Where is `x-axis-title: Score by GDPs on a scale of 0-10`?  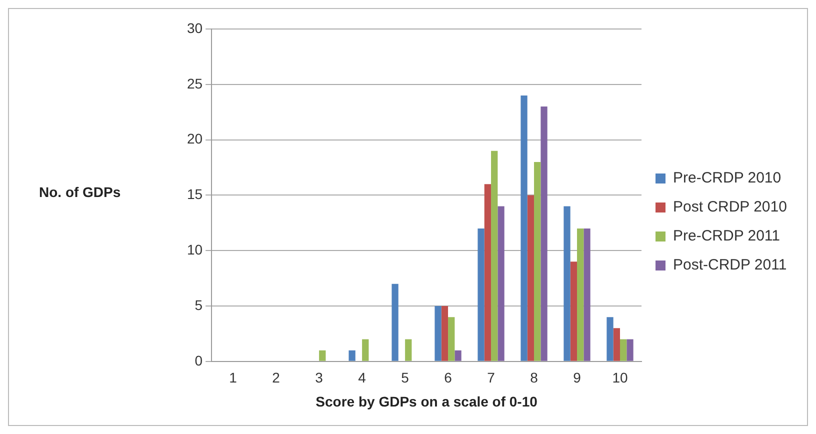
x-axis-title: Score by GDPs on a scale of 0-10 is located at coordinates (427, 401).